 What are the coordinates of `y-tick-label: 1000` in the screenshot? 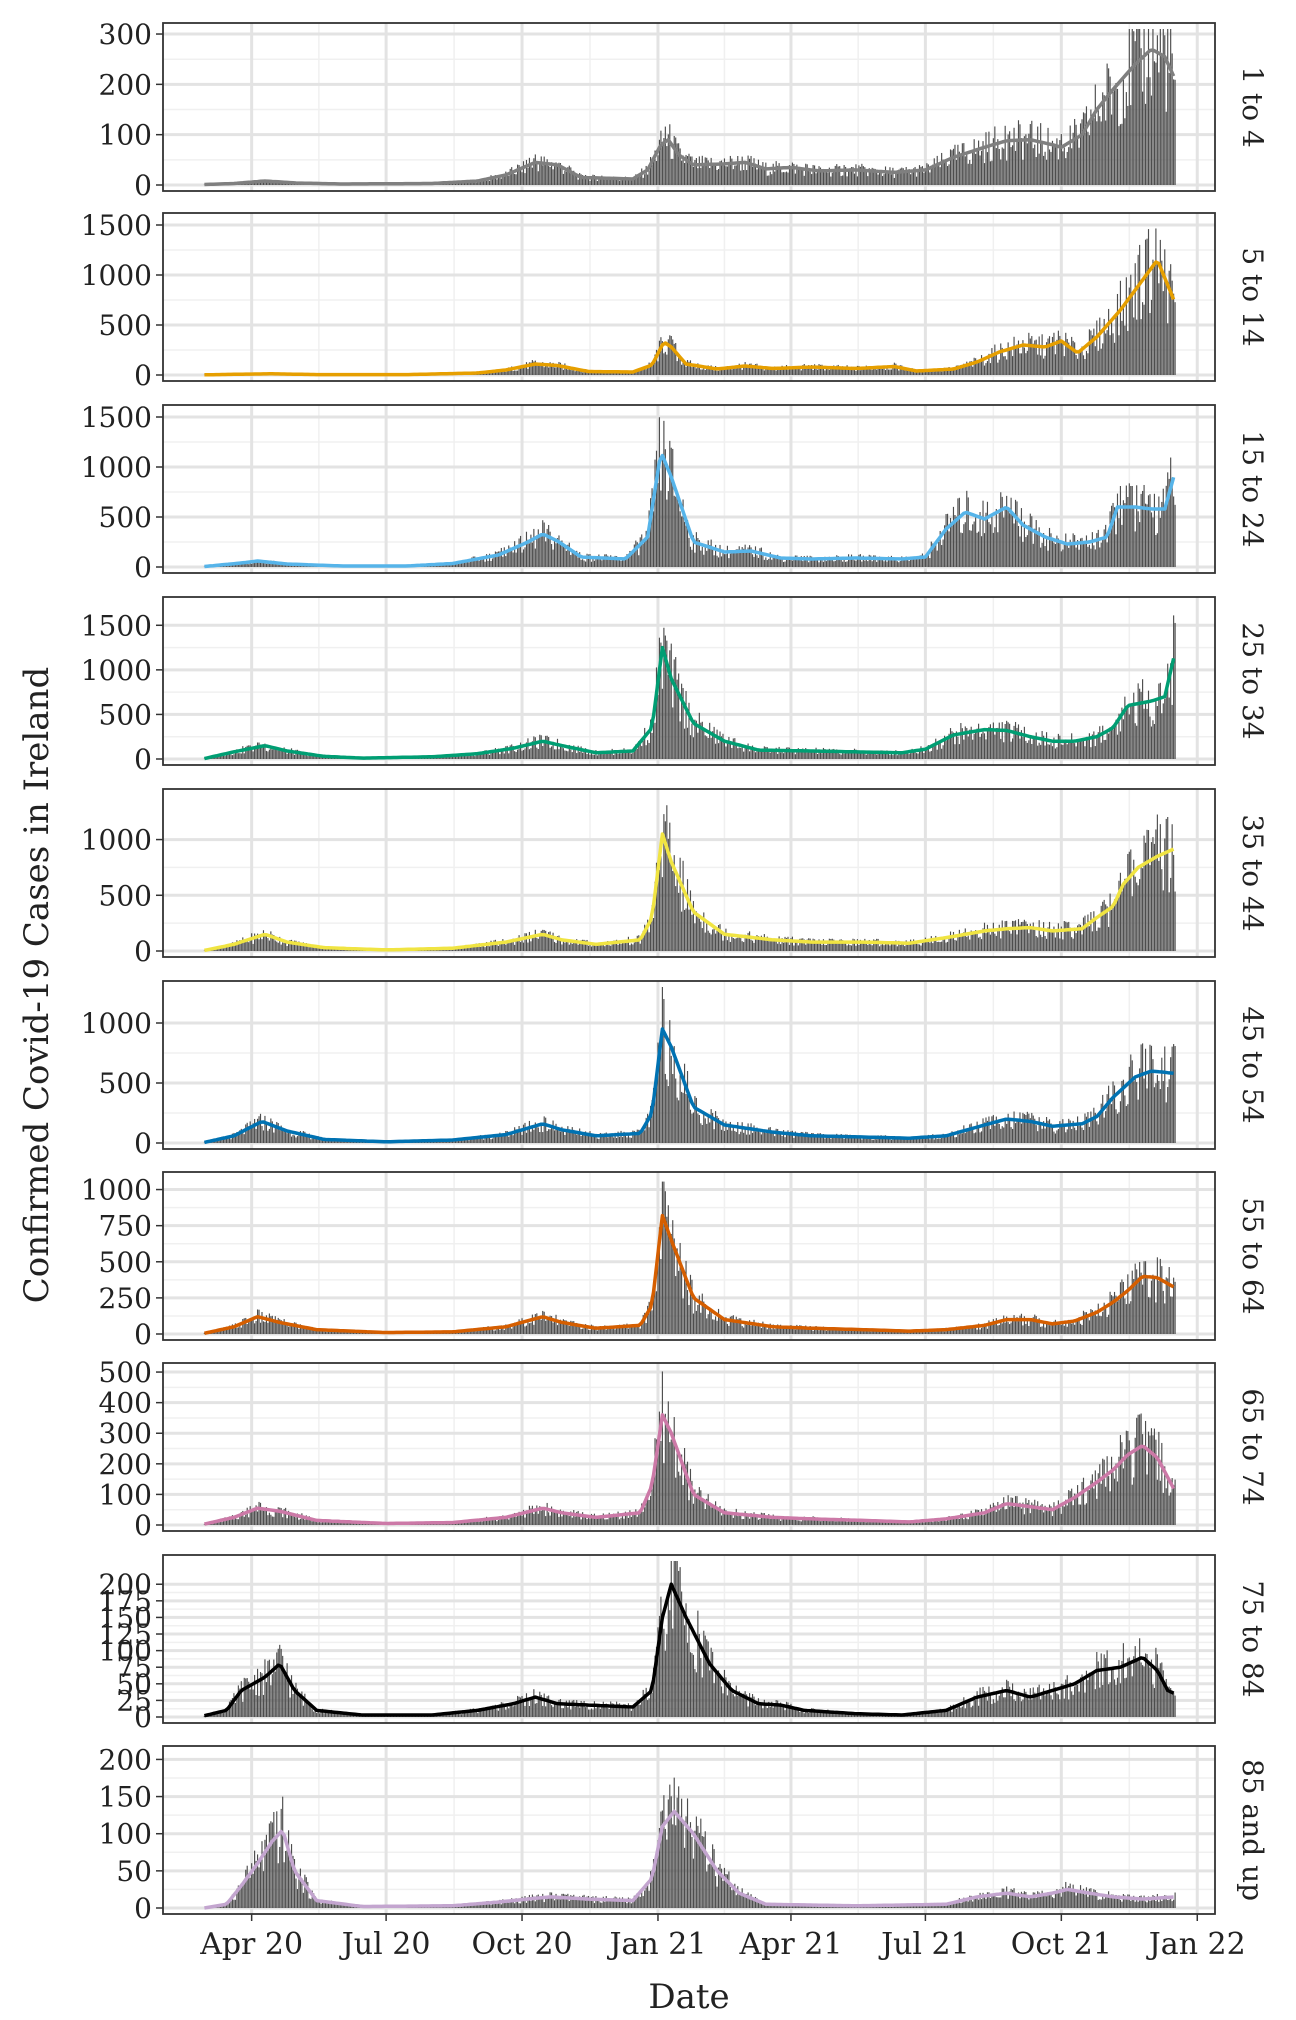 It's located at (116, 840).